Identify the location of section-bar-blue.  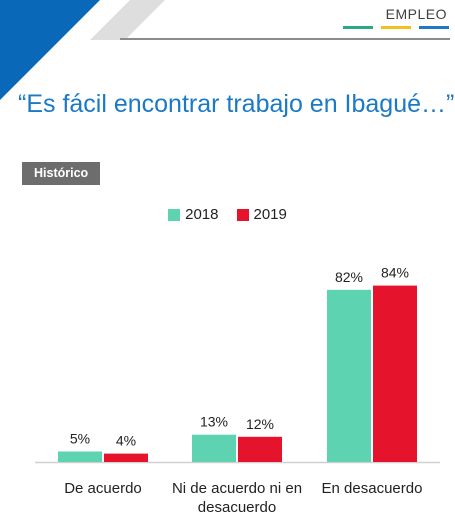
(434, 27).